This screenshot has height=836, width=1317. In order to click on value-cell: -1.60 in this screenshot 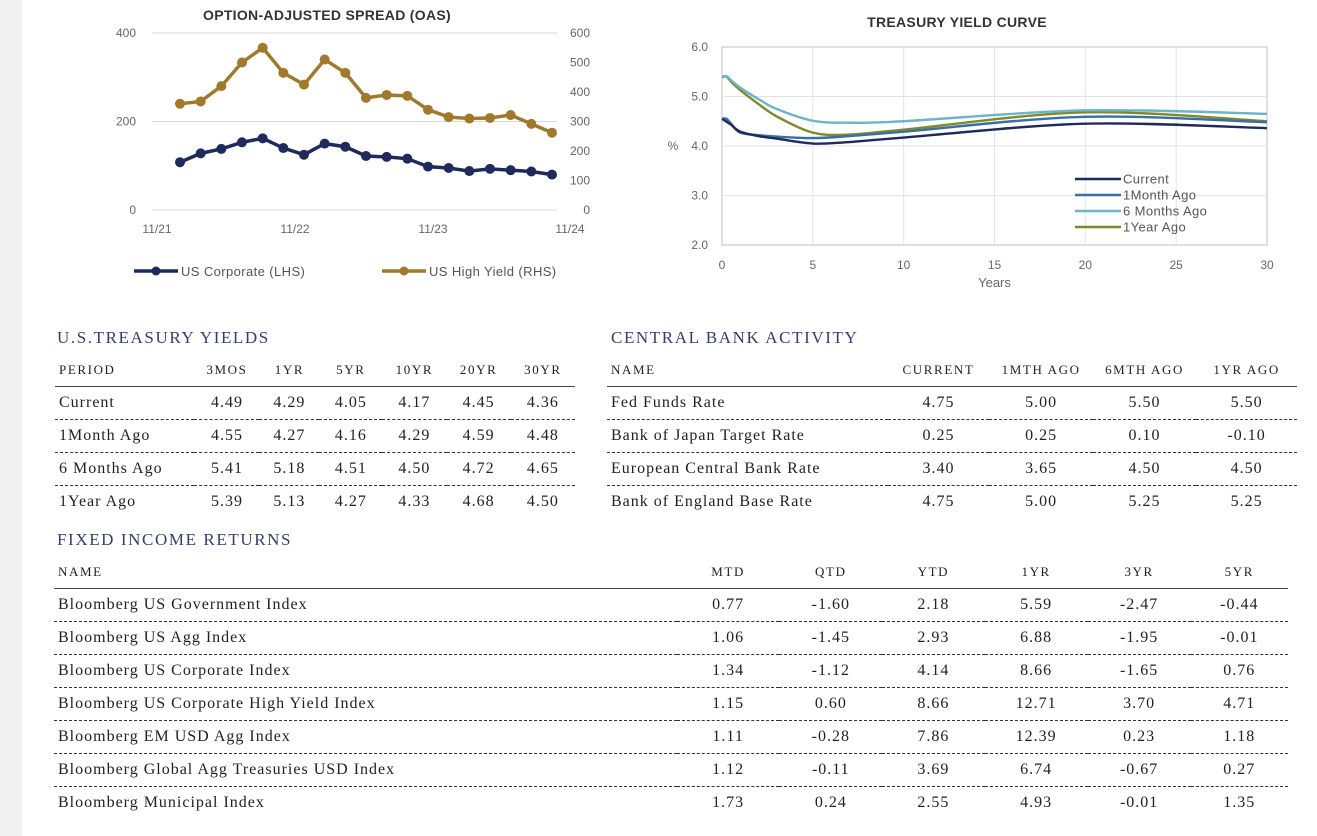, I will do `click(831, 605)`.